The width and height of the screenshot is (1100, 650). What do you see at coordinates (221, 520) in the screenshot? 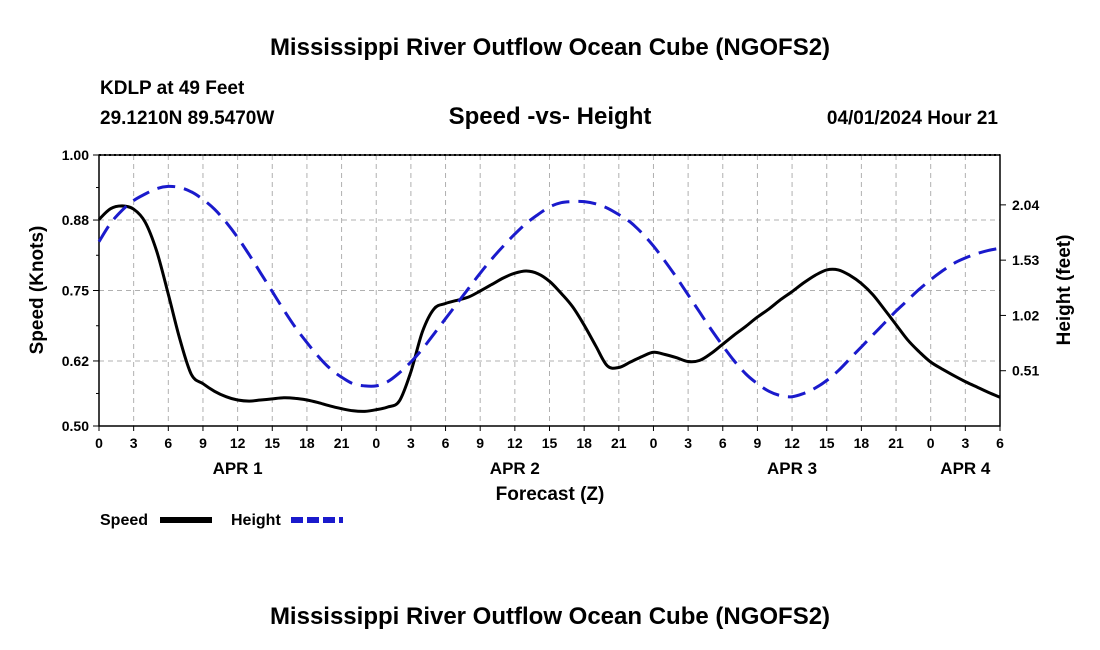
I see `legend: Speed Height` at bounding box center [221, 520].